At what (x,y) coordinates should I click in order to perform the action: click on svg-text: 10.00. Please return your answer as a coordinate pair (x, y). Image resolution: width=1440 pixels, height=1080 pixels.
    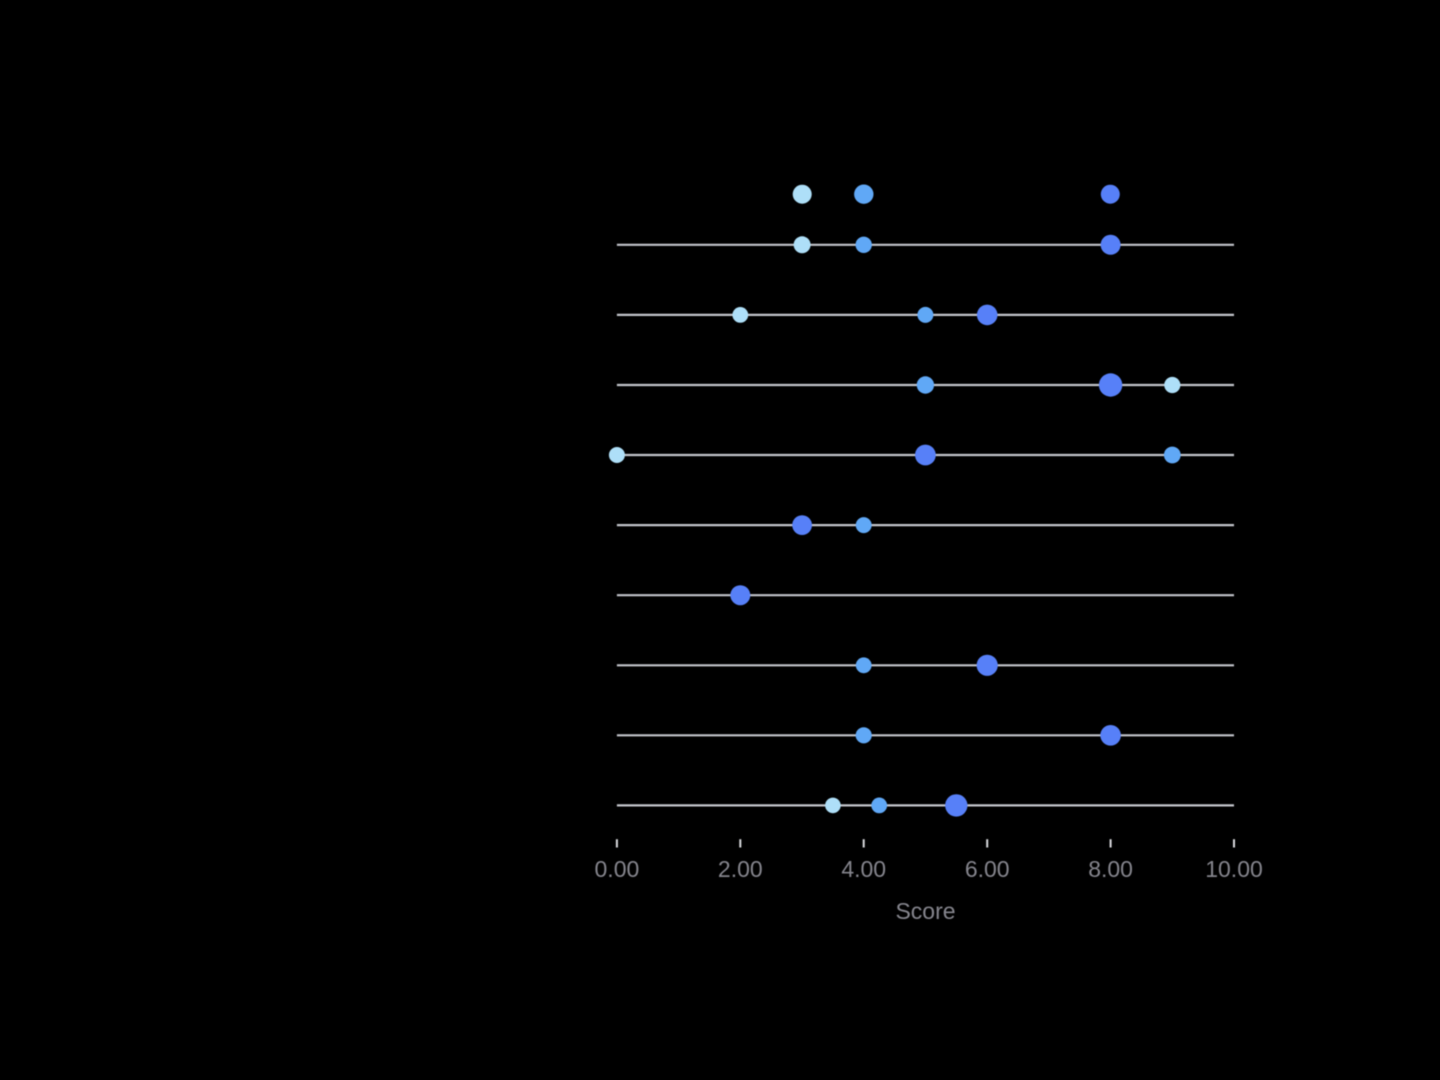
    Looking at the image, I should click on (1234, 869).